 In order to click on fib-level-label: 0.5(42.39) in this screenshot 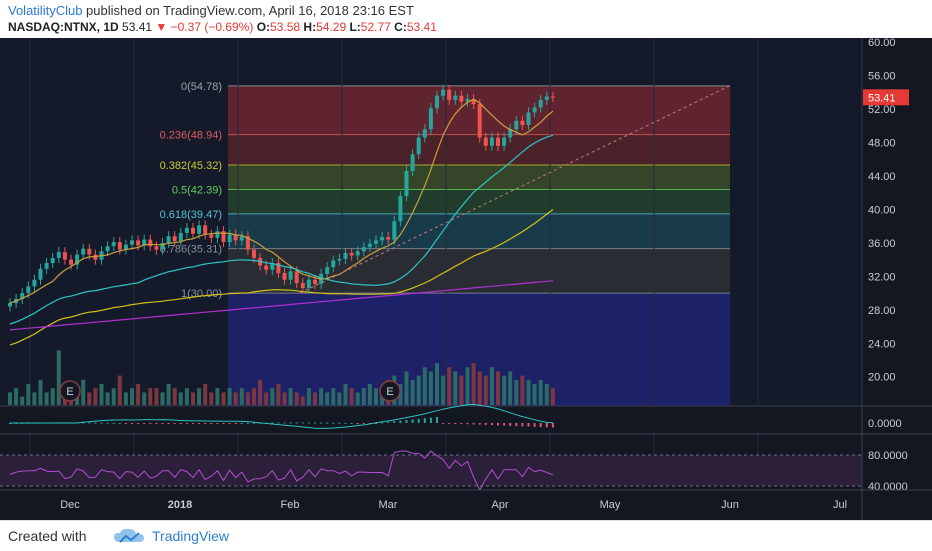, I will do `click(197, 190)`.